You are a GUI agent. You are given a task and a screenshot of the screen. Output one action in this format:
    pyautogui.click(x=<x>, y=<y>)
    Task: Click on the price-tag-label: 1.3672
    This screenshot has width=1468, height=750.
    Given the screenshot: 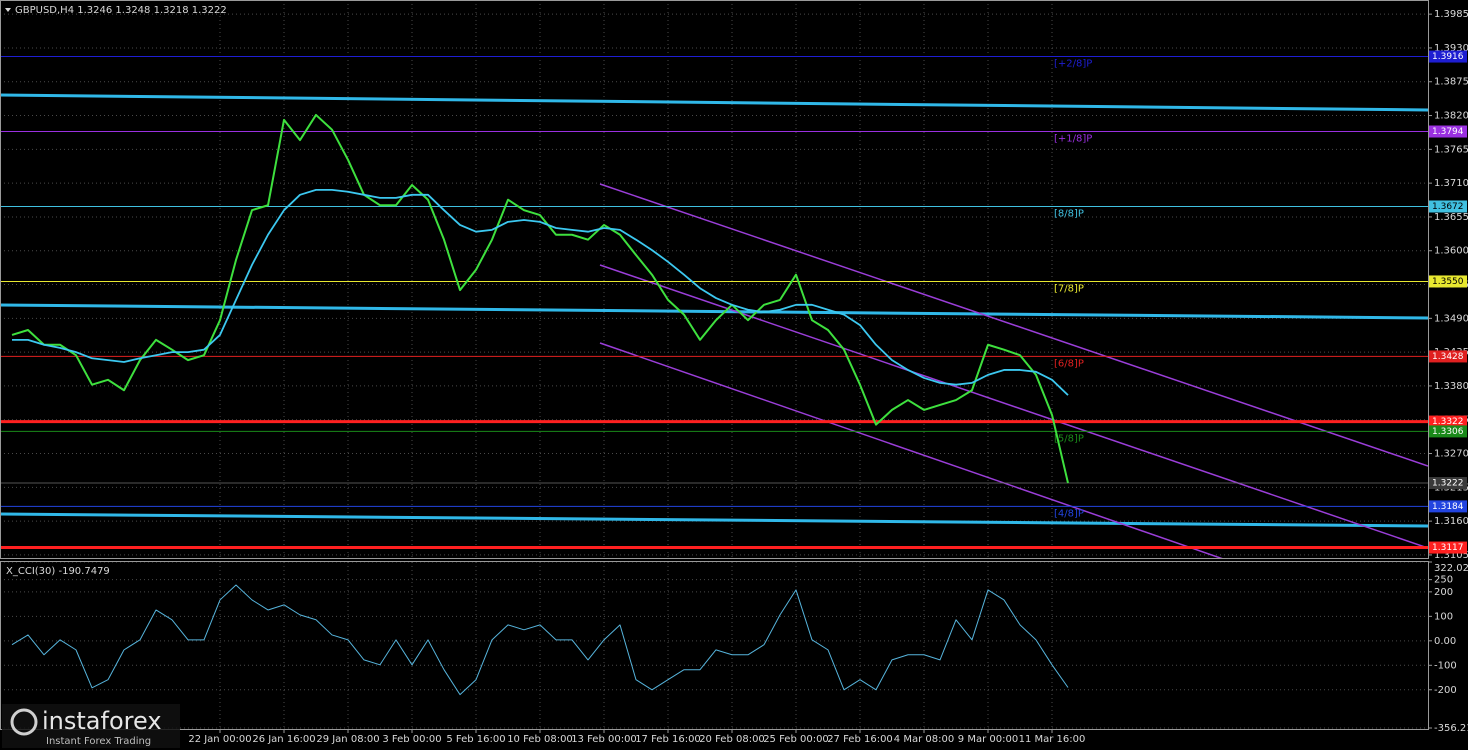 What is the action you would take?
    pyautogui.click(x=1448, y=207)
    